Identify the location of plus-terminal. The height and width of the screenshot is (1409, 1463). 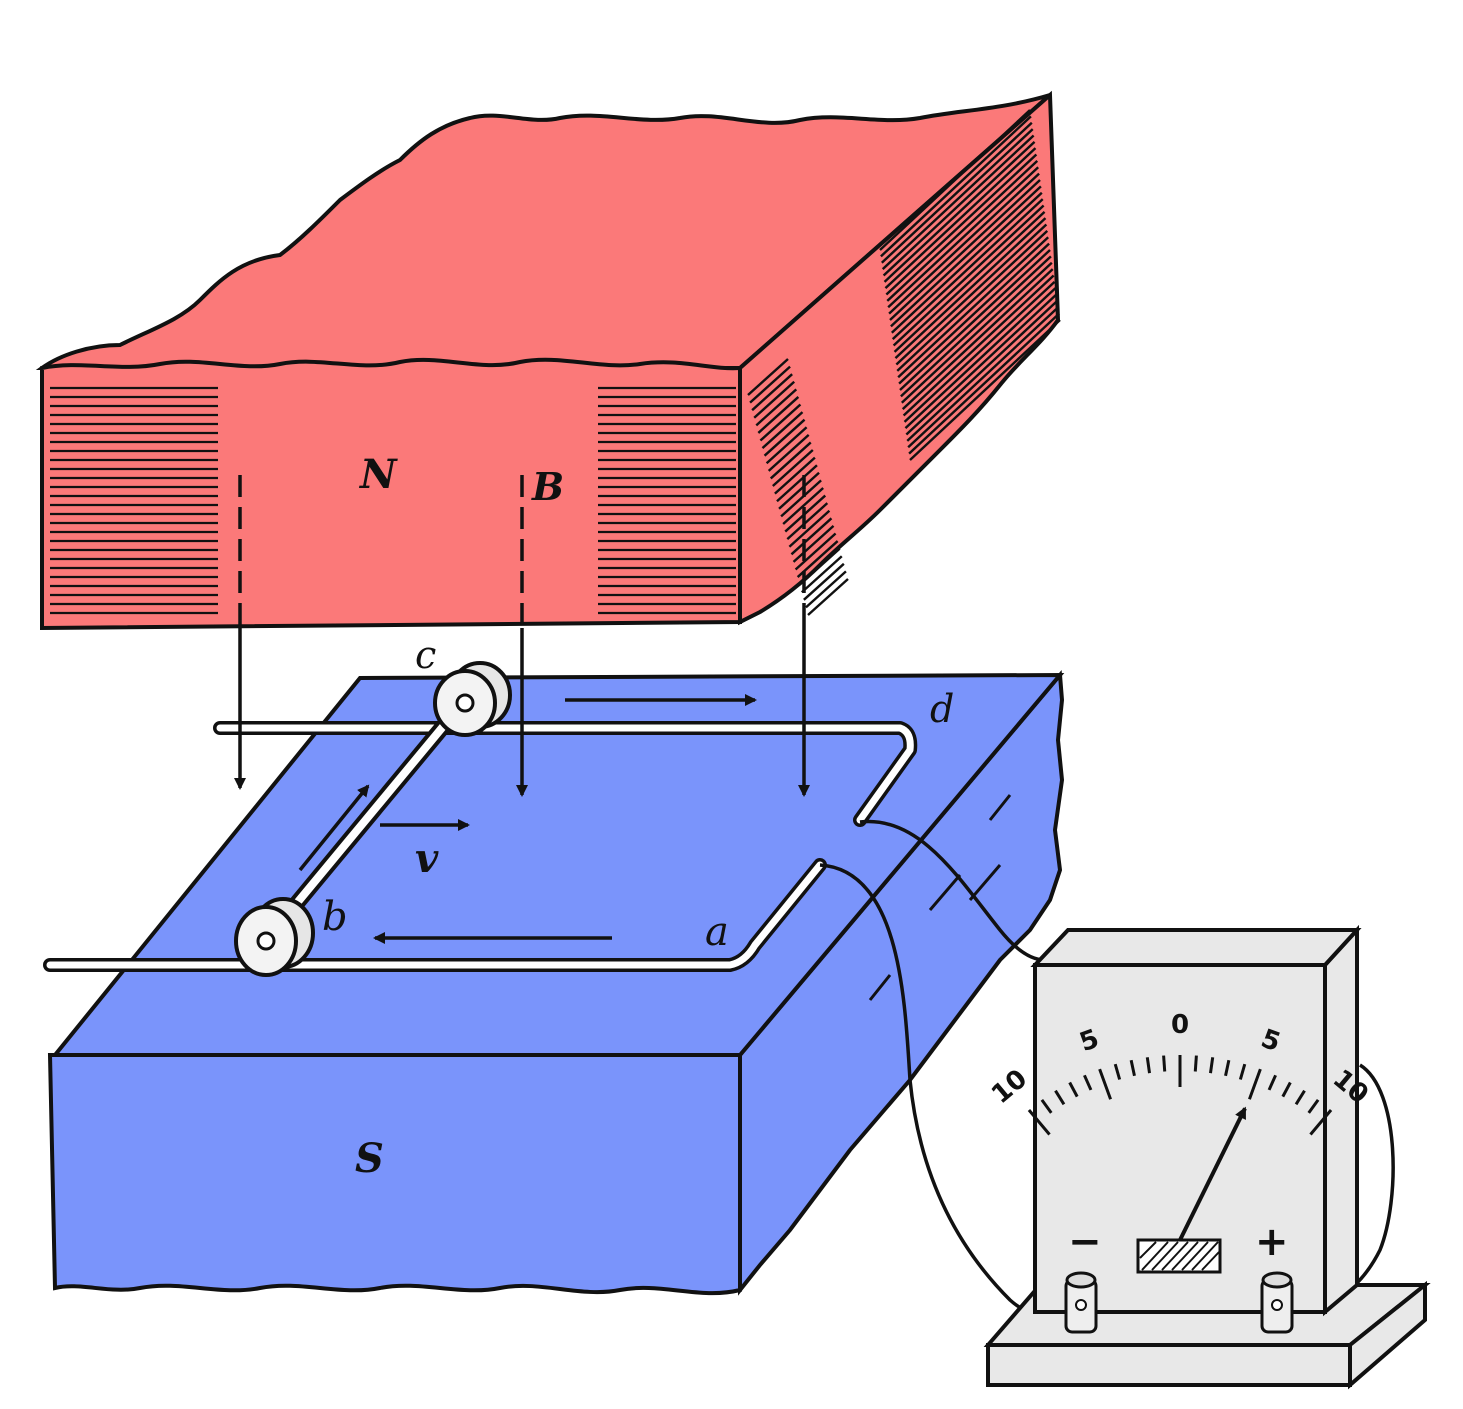
(1277, 1302).